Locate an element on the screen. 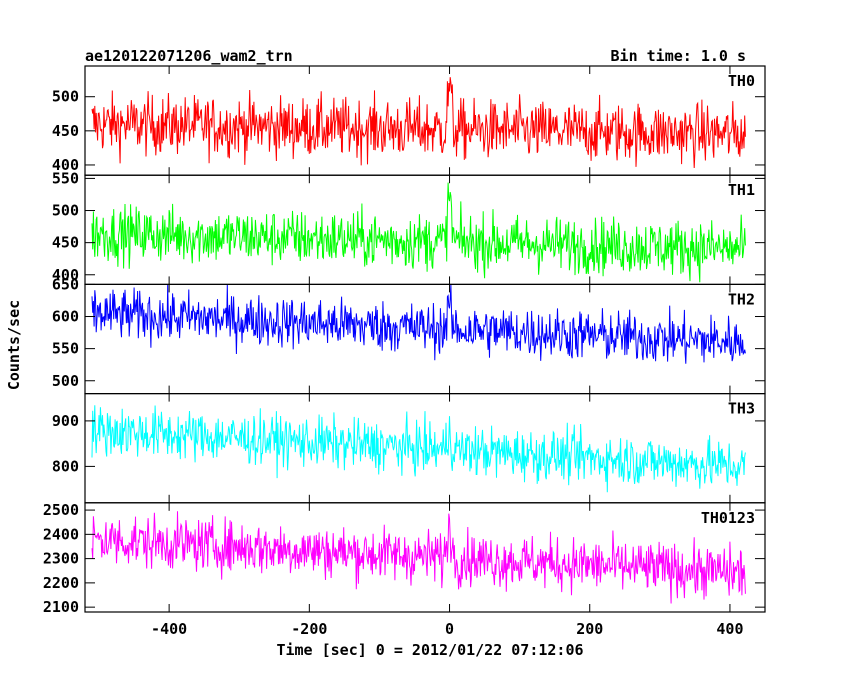 The height and width of the screenshot is (680, 850). y-tick-label: 2100 is located at coordinates (61, 607).